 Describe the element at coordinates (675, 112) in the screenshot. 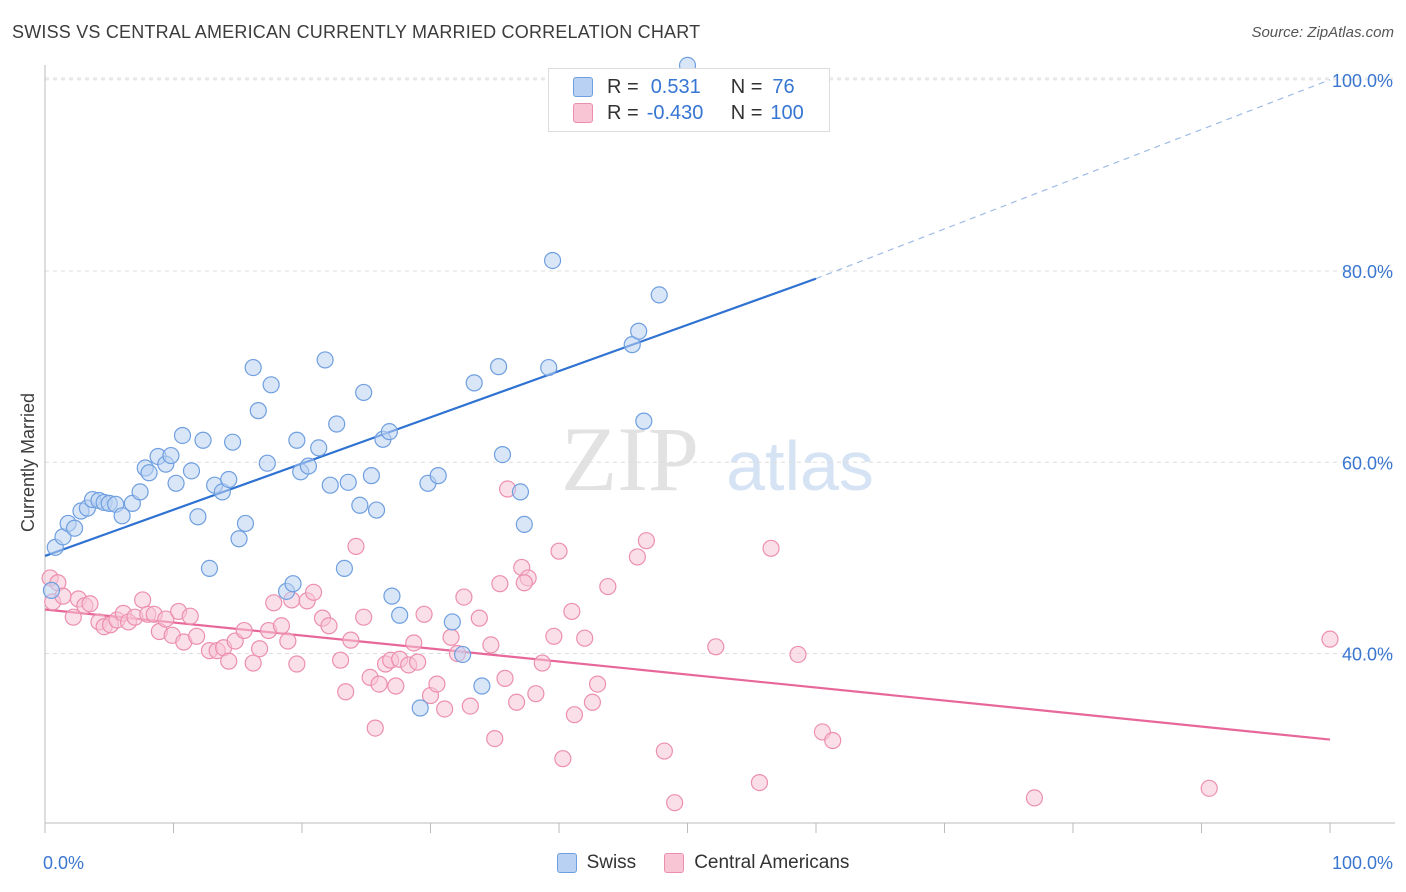

I see `r-value: -0.430` at that location.